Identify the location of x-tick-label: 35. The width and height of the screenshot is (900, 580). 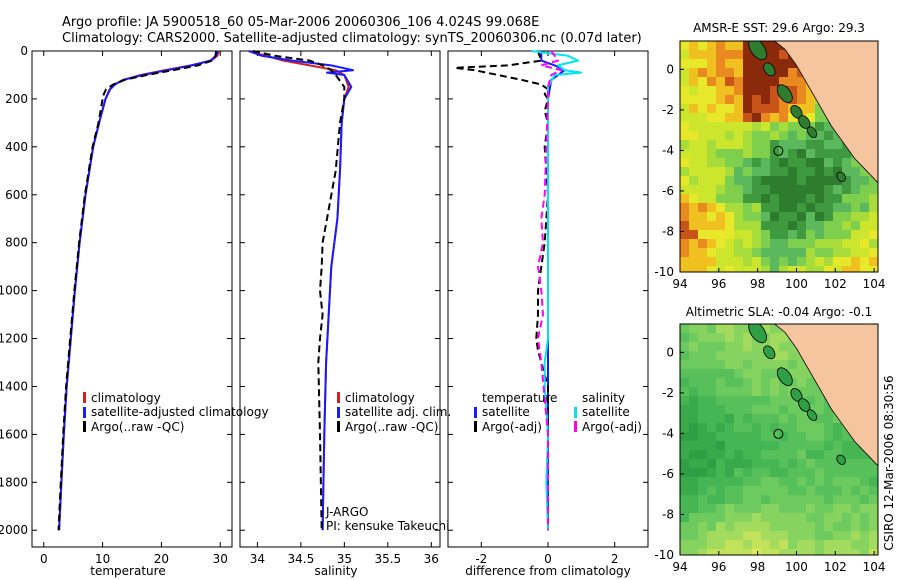
(344, 559).